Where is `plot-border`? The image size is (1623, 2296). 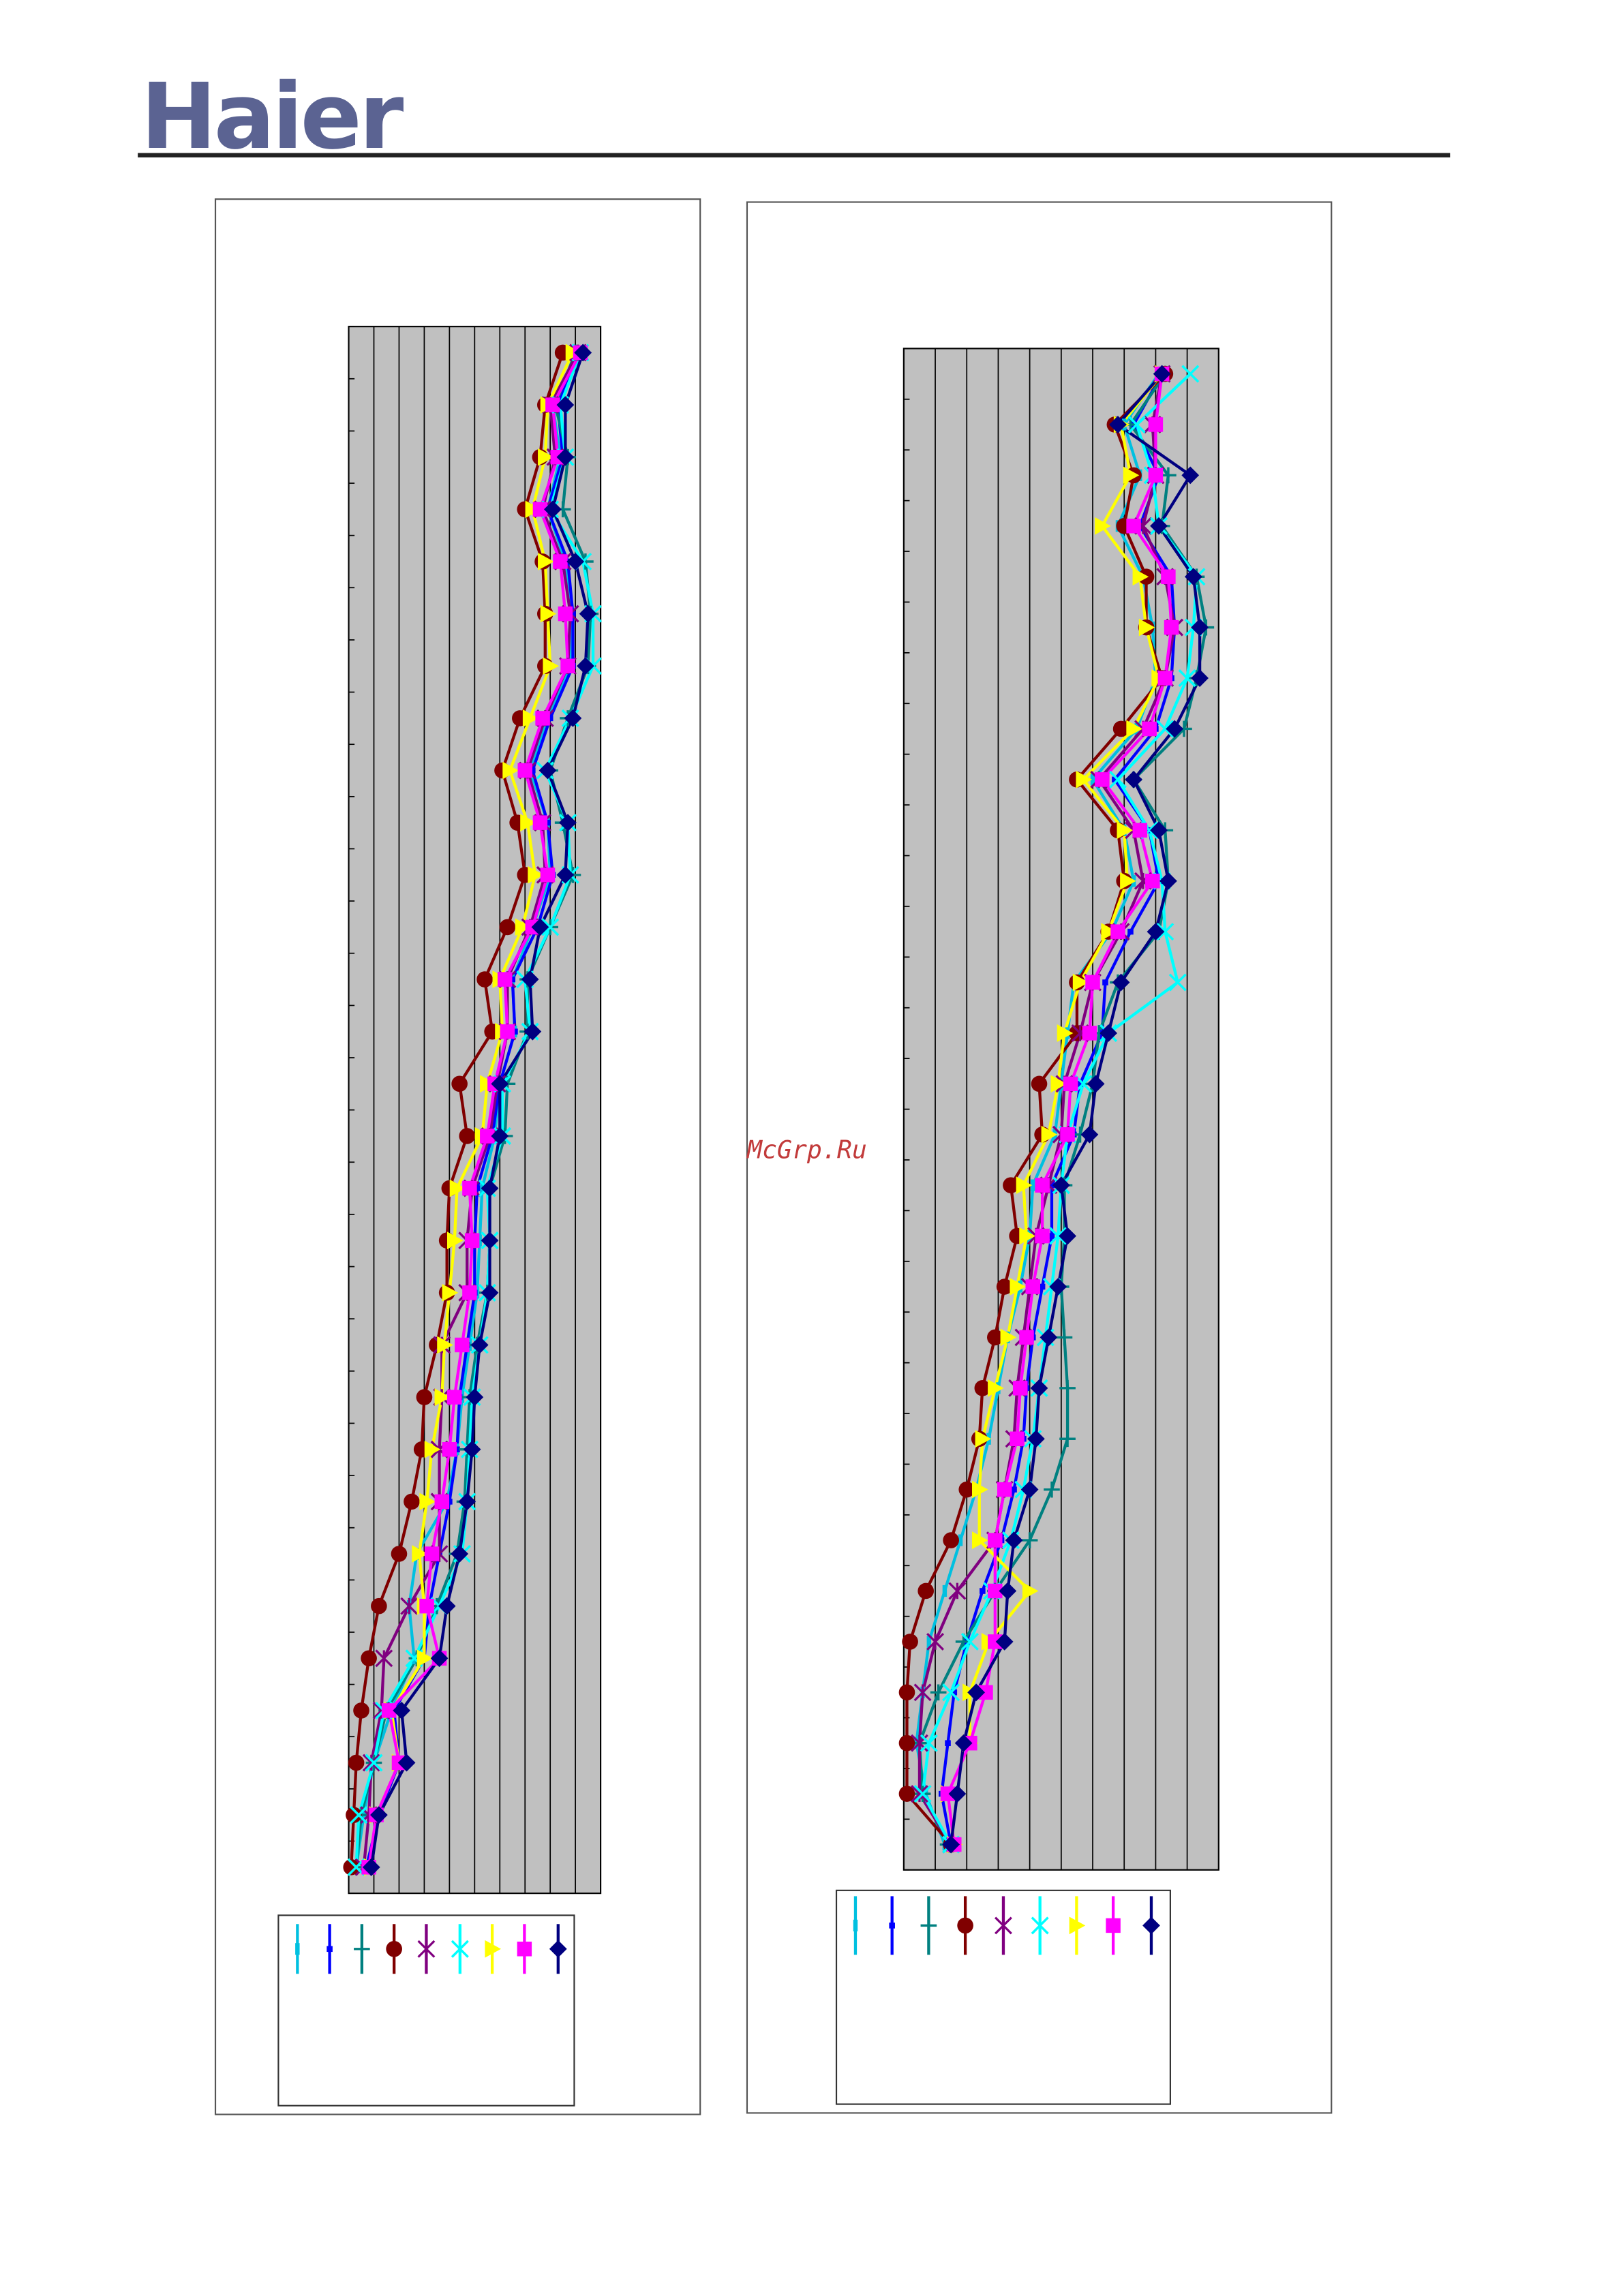
plot-border is located at coordinates (475, 1110).